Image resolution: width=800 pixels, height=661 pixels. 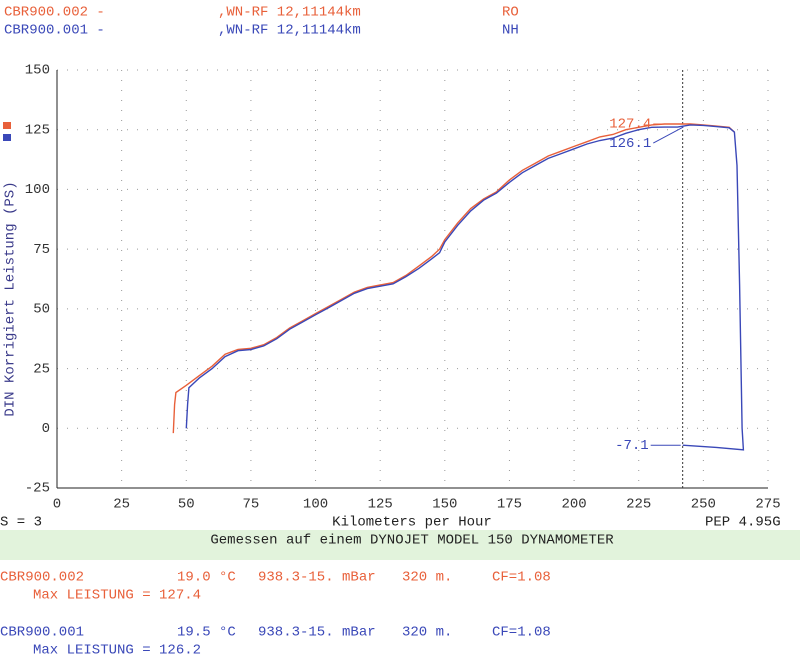 I want to click on annotation: -7.1, so click(x=632, y=446).